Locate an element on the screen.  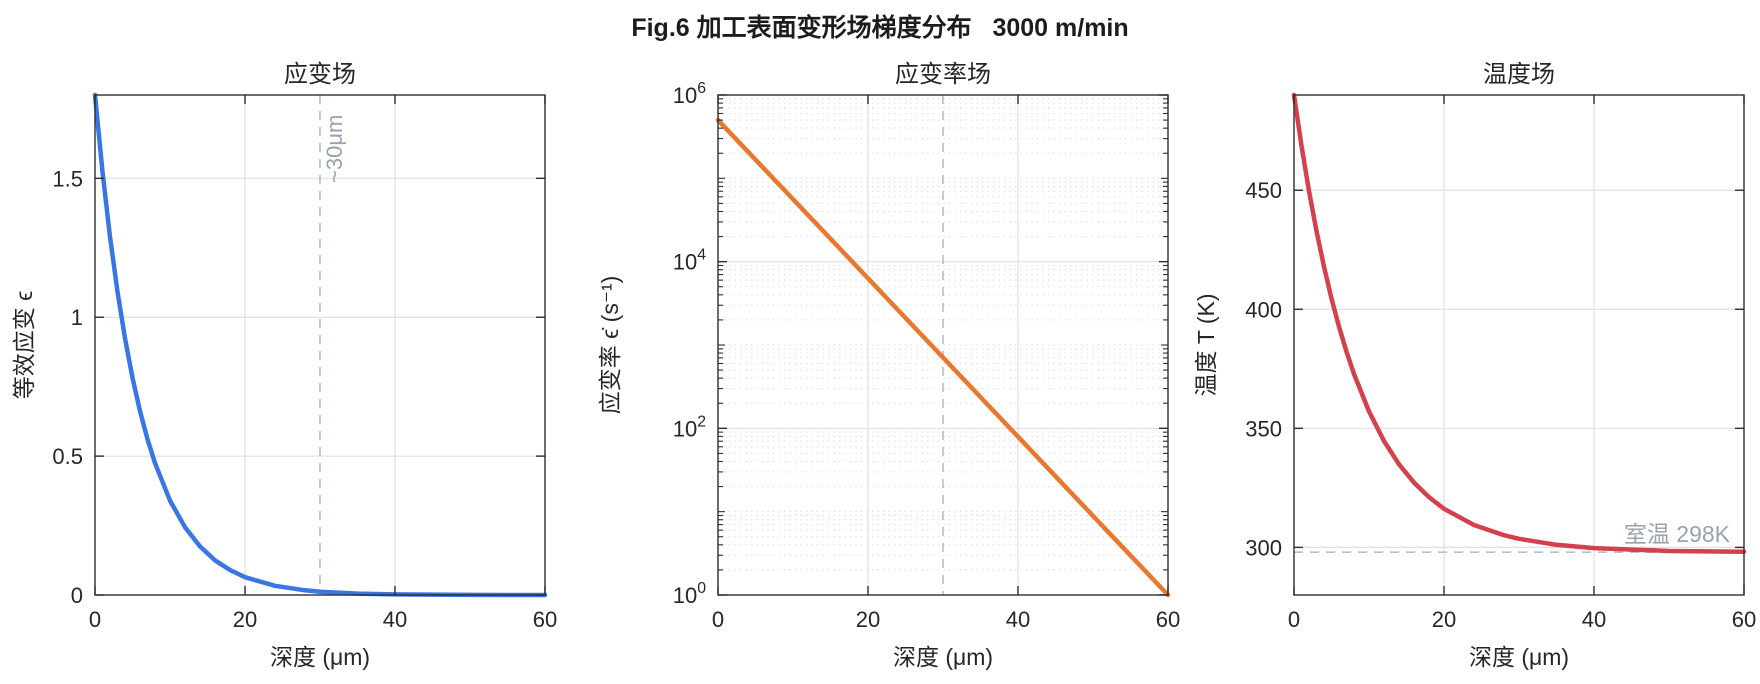
depth-marker-label: ~30μm is located at coordinates (334, 149).